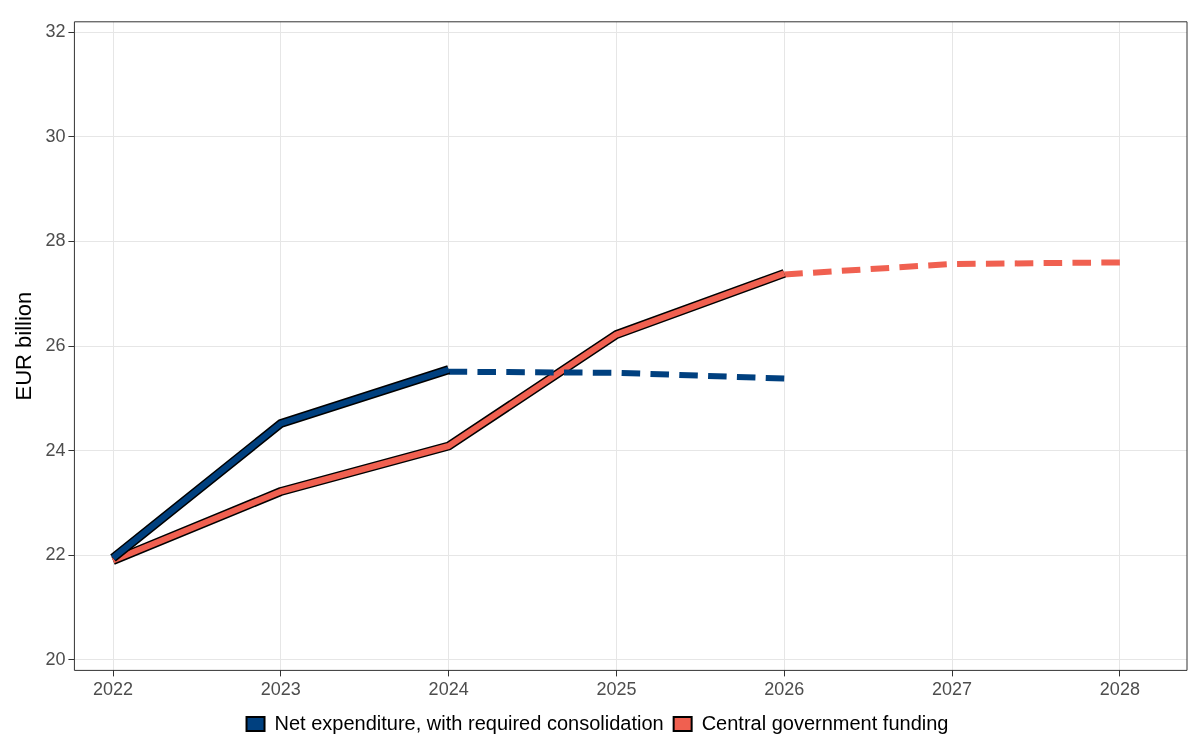 The image size is (1199, 752). What do you see at coordinates (55, 135) in the screenshot?
I see `y-tick-label: 30` at bounding box center [55, 135].